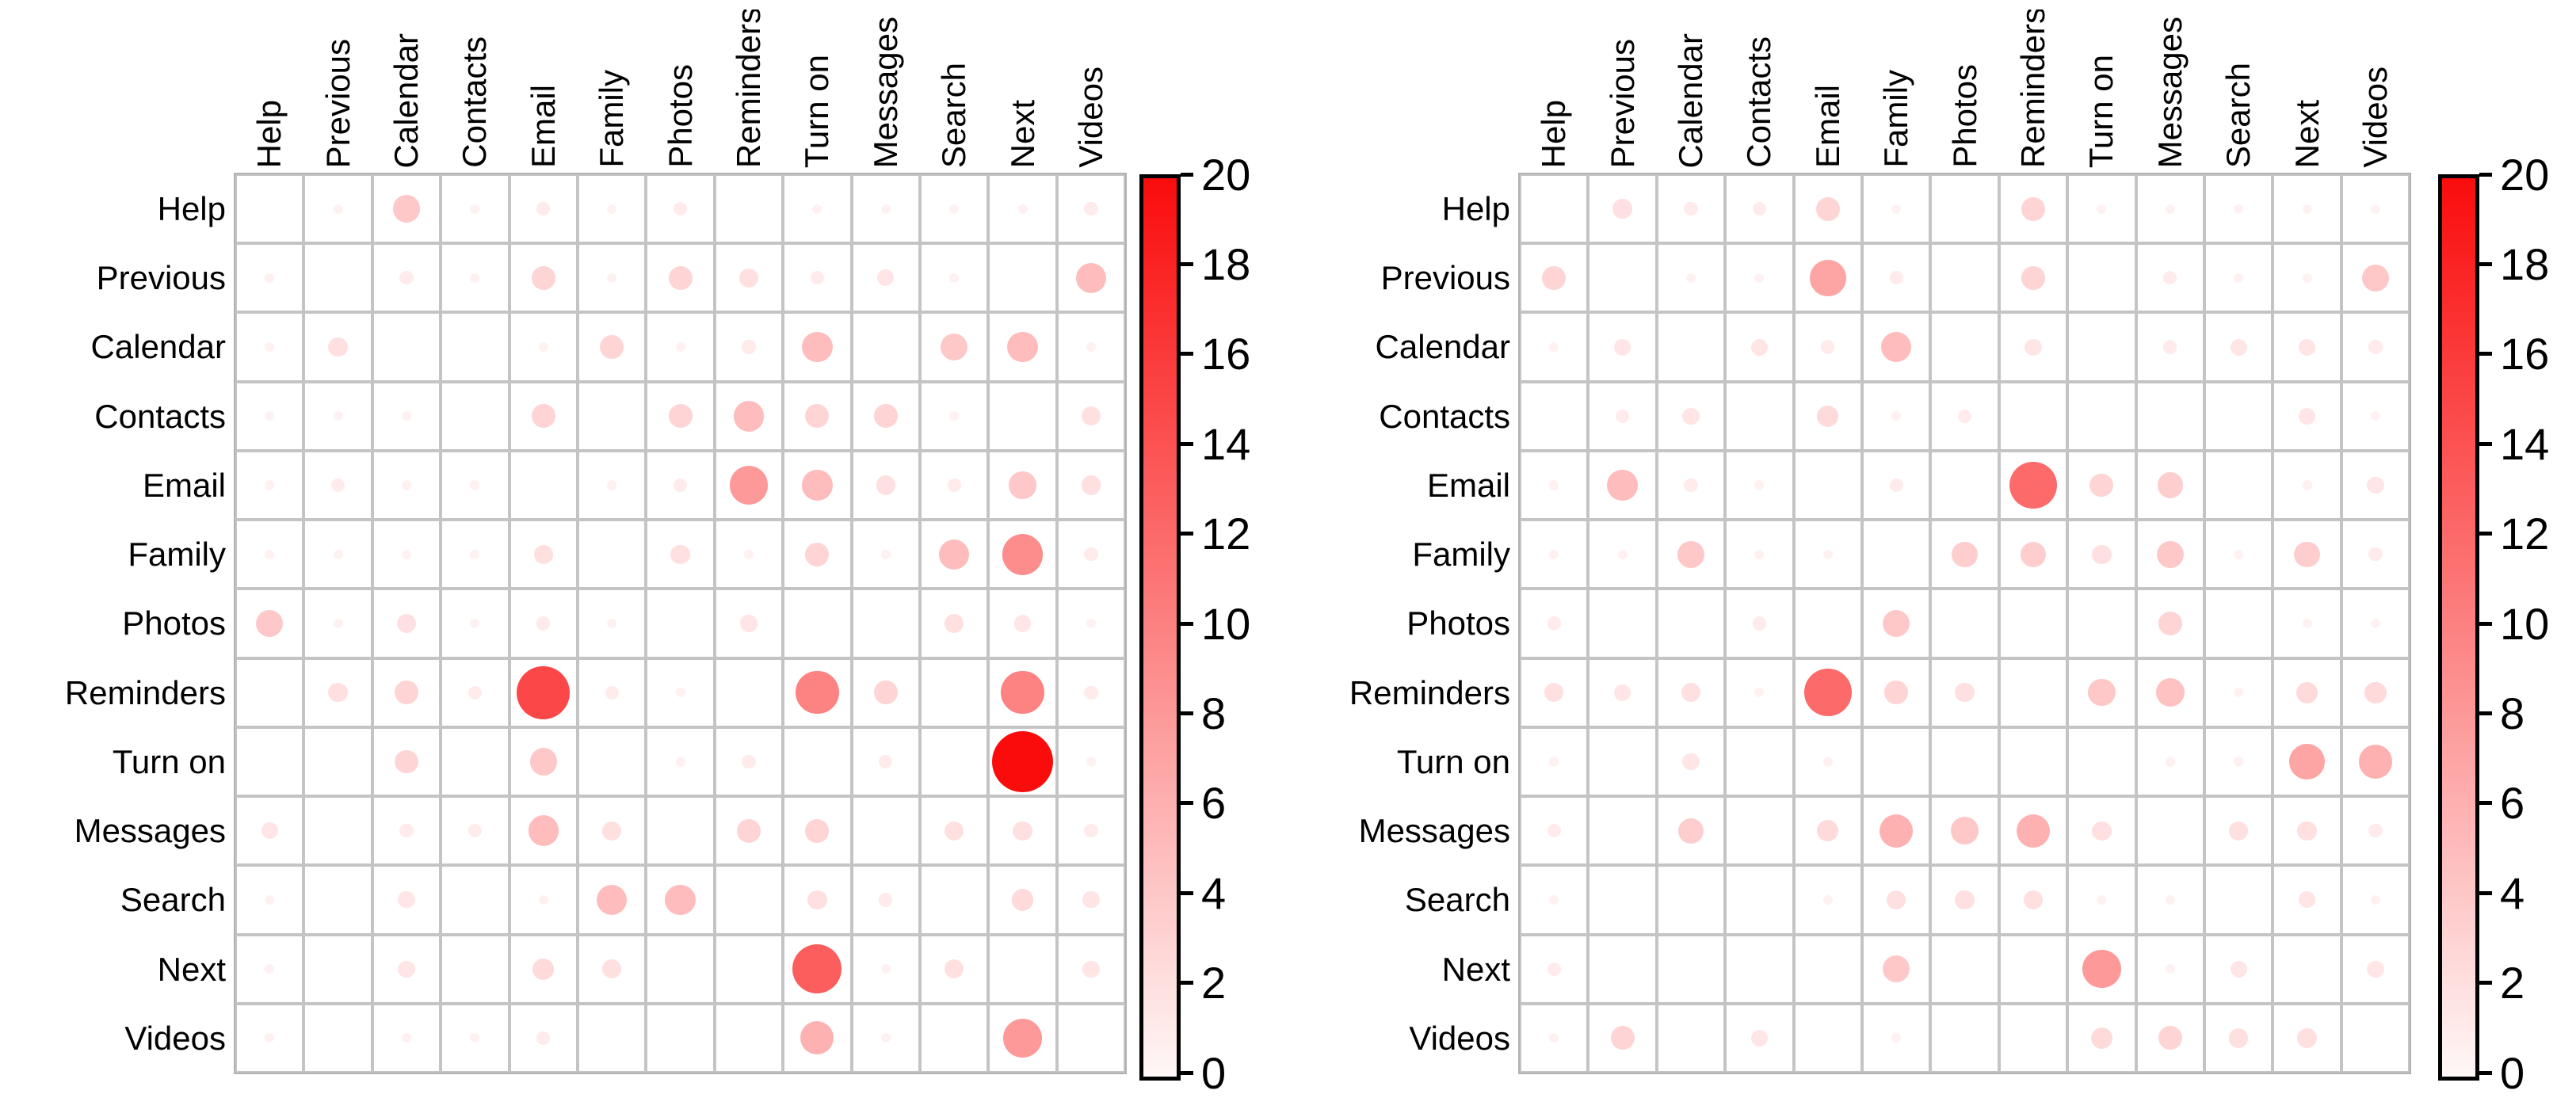 The height and width of the screenshot is (1117, 2576). What do you see at coordinates (1226, 534) in the screenshot?
I see `colorbar-tick-label: 12` at bounding box center [1226, 534].